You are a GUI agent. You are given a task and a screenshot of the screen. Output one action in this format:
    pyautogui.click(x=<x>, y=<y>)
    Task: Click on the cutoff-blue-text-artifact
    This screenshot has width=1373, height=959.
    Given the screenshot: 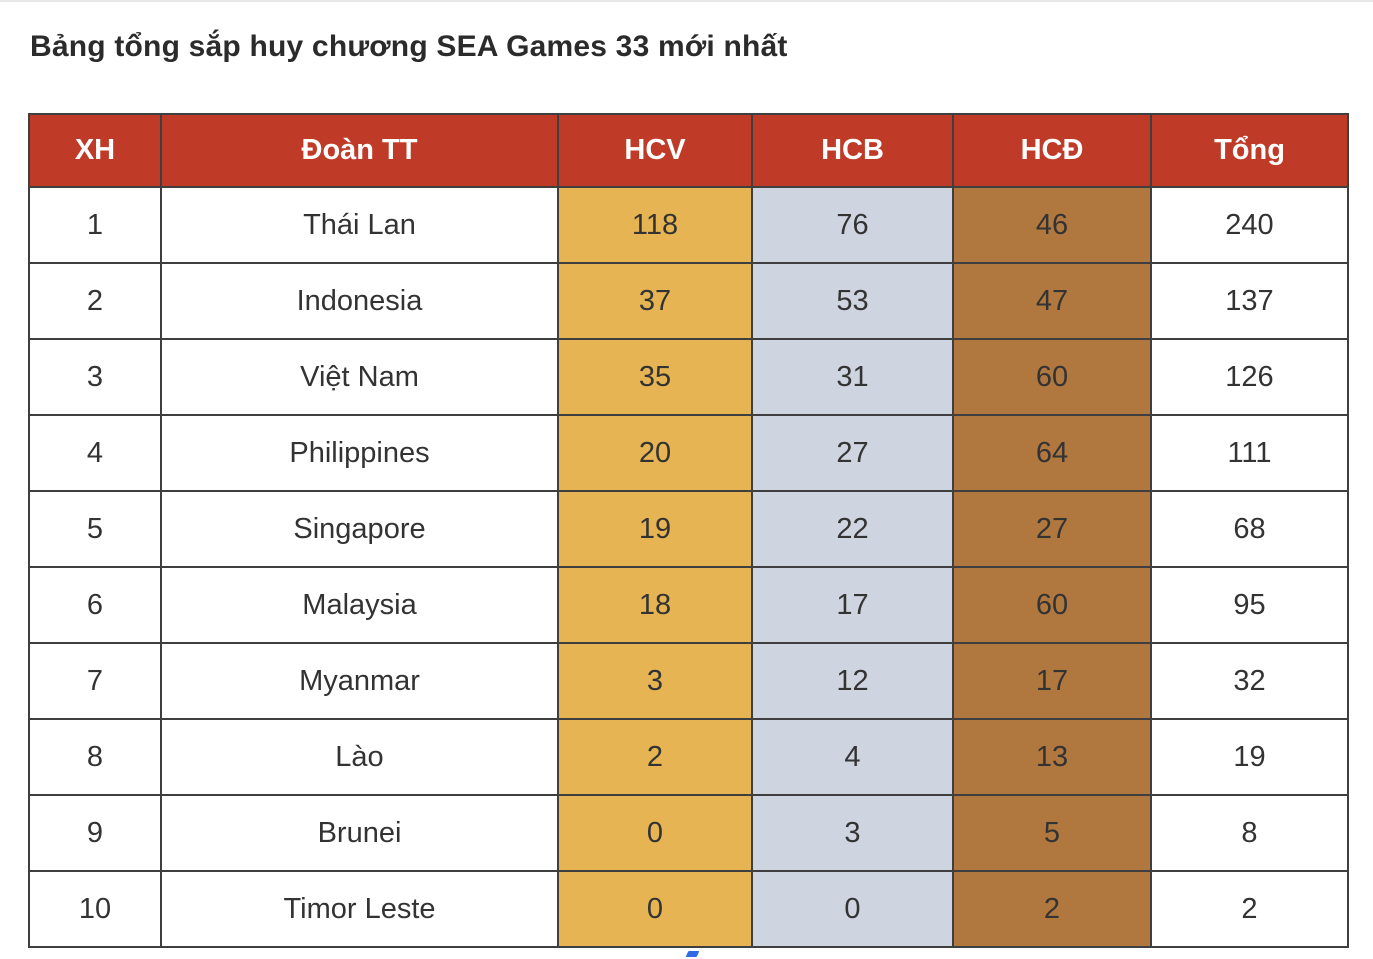 What is the action you would take?
    pyautogui.click(x=692, y=954)
    